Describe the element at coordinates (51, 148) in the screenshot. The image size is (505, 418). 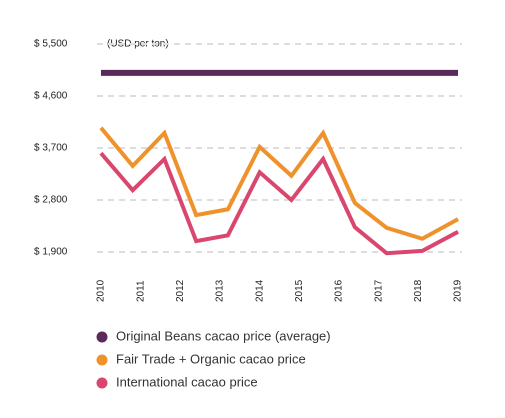
I see `y-tick-label: $ 3,700` at that location.